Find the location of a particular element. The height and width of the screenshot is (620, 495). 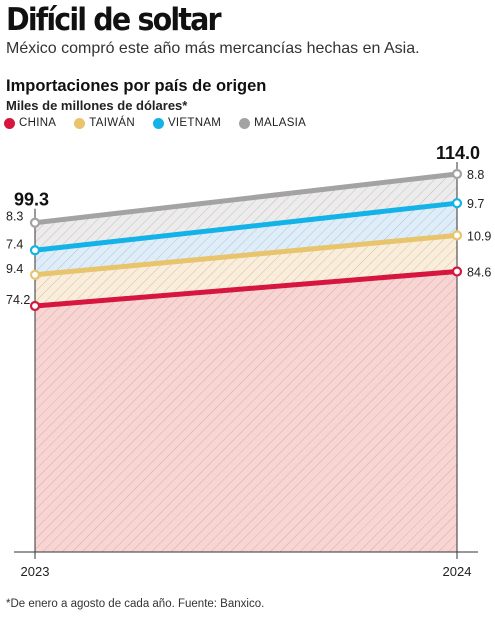

point-china-2024 is located at coordinates (457, 271).